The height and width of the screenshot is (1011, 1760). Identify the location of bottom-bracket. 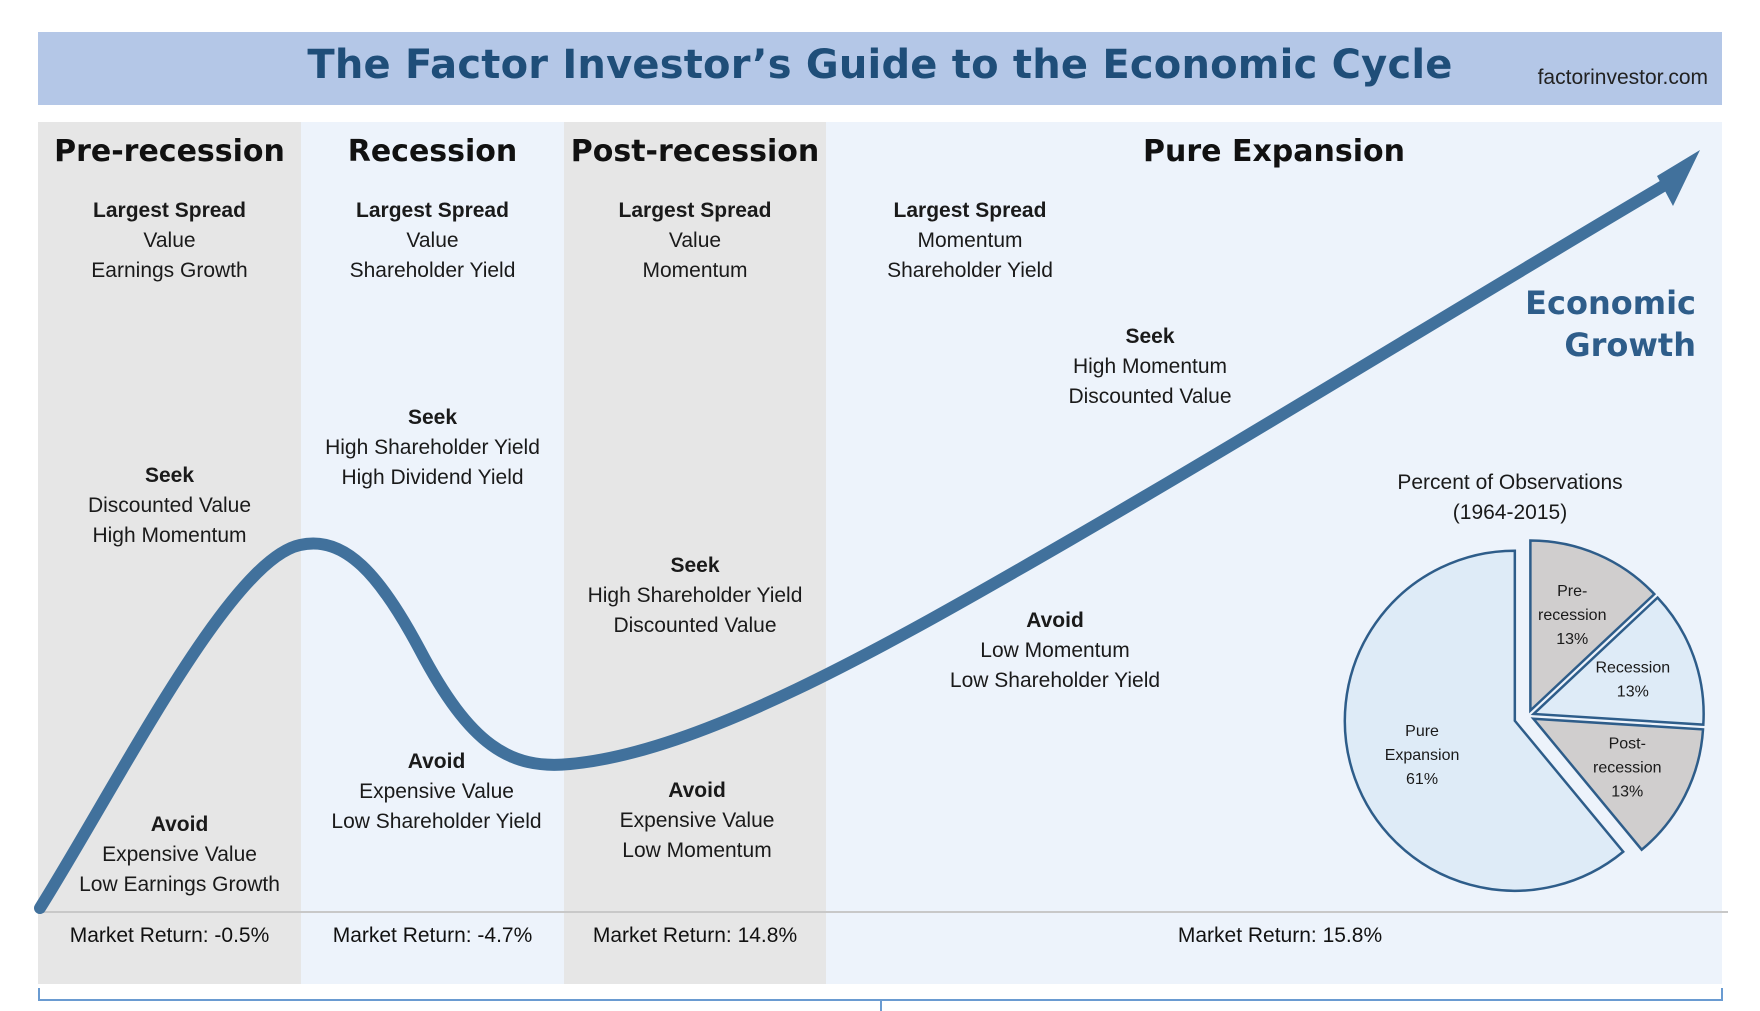
(880, 999).